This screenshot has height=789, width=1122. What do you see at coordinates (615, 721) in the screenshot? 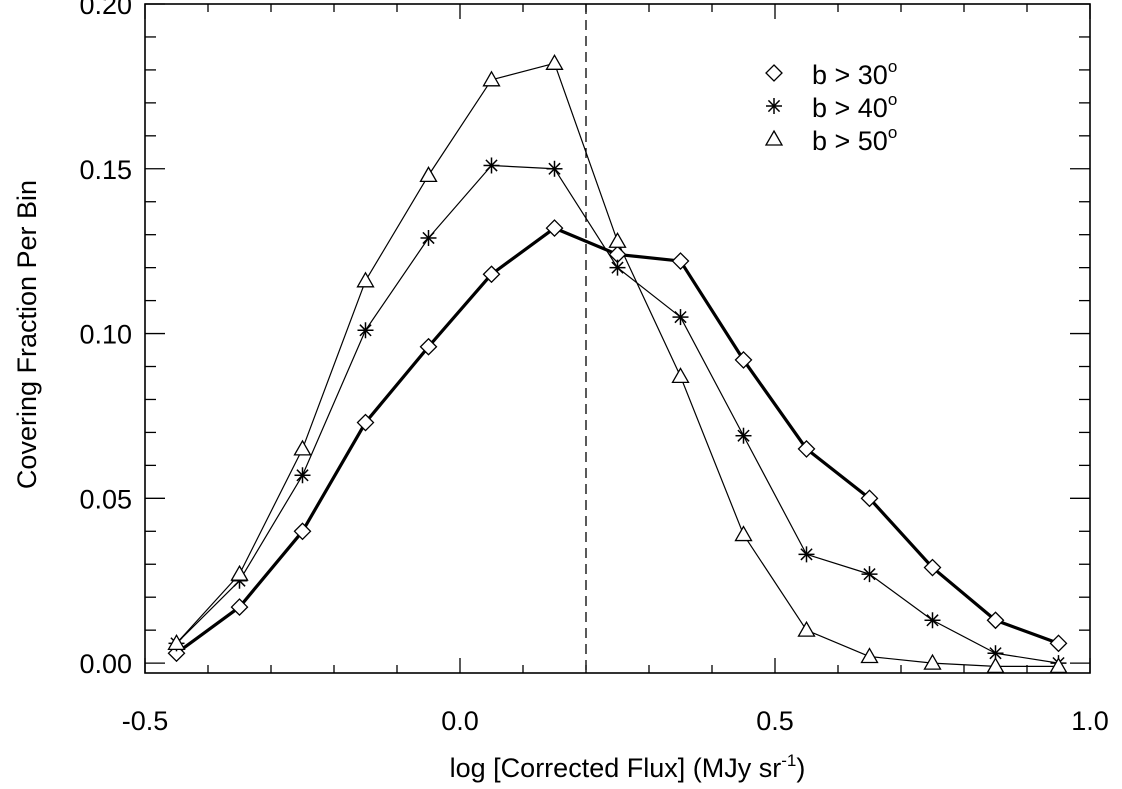
I see `x-tick-labels: -0.5 0.0 0.5 1.0` at bounding box center [615, 721].